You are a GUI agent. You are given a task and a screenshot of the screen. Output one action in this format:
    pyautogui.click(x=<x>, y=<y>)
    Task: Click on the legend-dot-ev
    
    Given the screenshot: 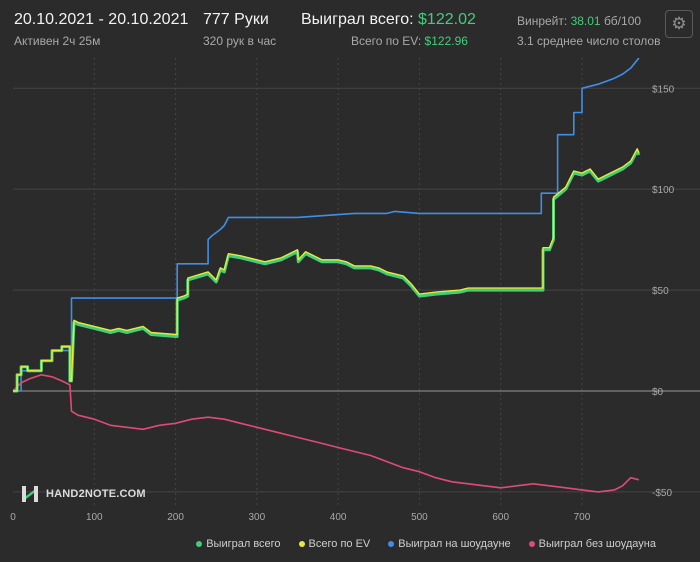 What is the action you would take?
    pyautogui.click(x=301, y=544)
    